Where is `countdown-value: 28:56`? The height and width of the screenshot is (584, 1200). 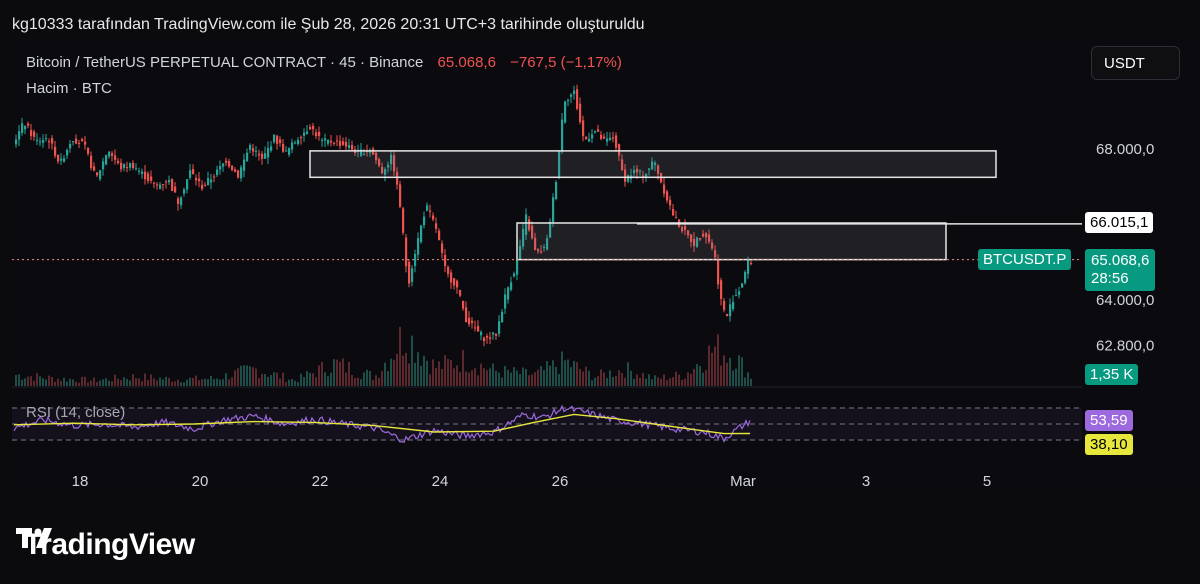
countdown-value: 28:56 is located at coordinates (1110, 278).